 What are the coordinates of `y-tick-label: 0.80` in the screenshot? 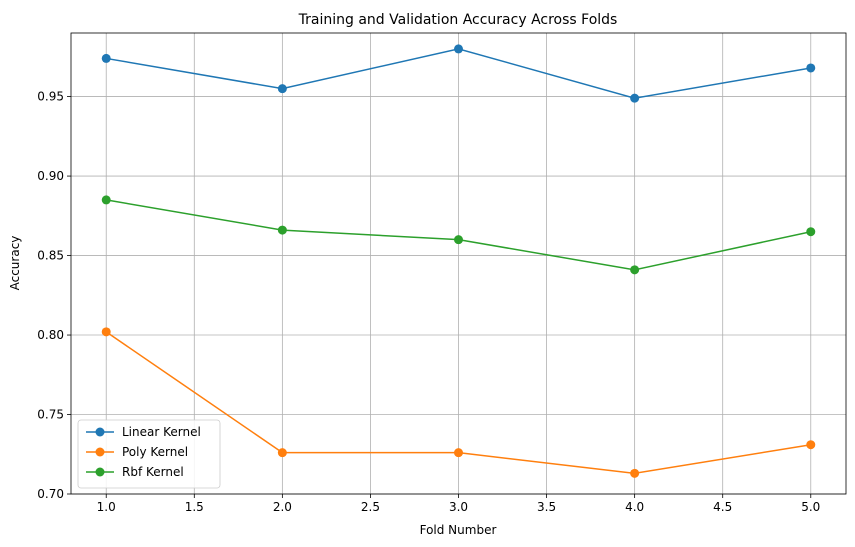 It's located at (50, 335).